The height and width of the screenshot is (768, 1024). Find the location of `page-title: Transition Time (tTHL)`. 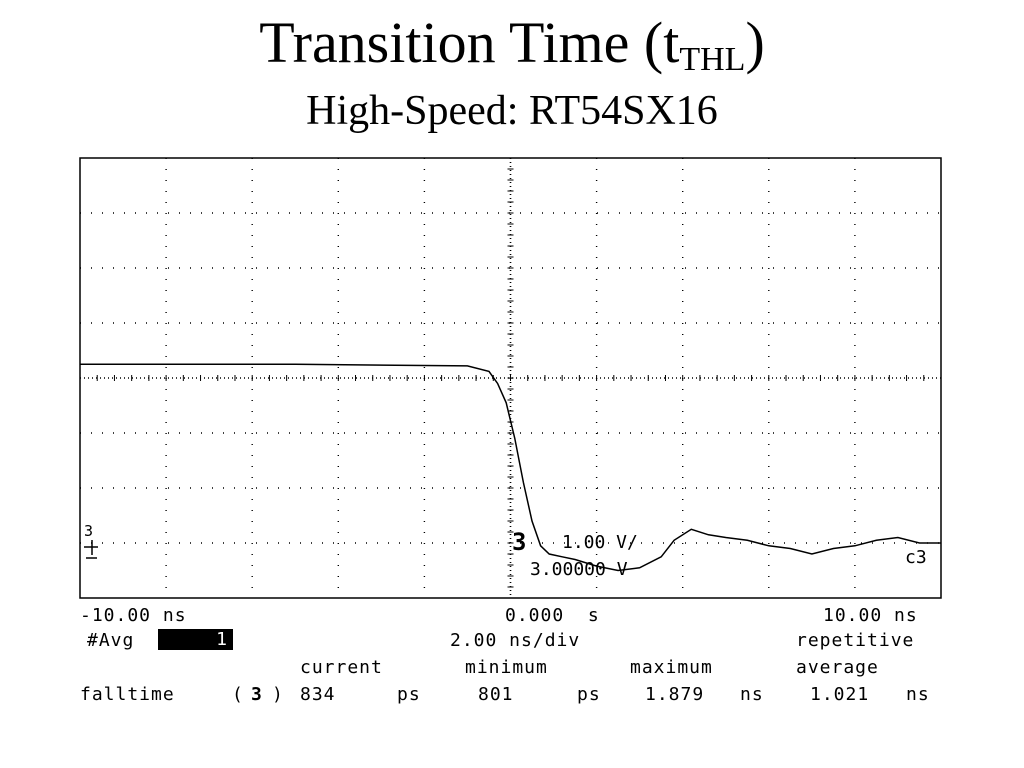

page-title: Transition Time (tTHL) is located at coordinates (512, 43).